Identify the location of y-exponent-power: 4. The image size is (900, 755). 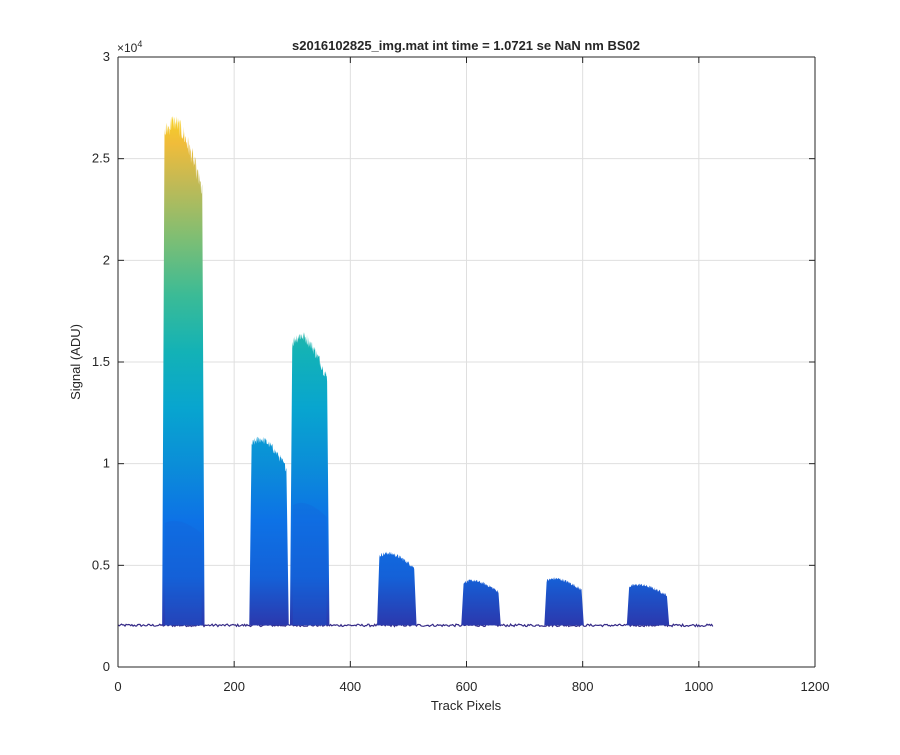
(139, 44).